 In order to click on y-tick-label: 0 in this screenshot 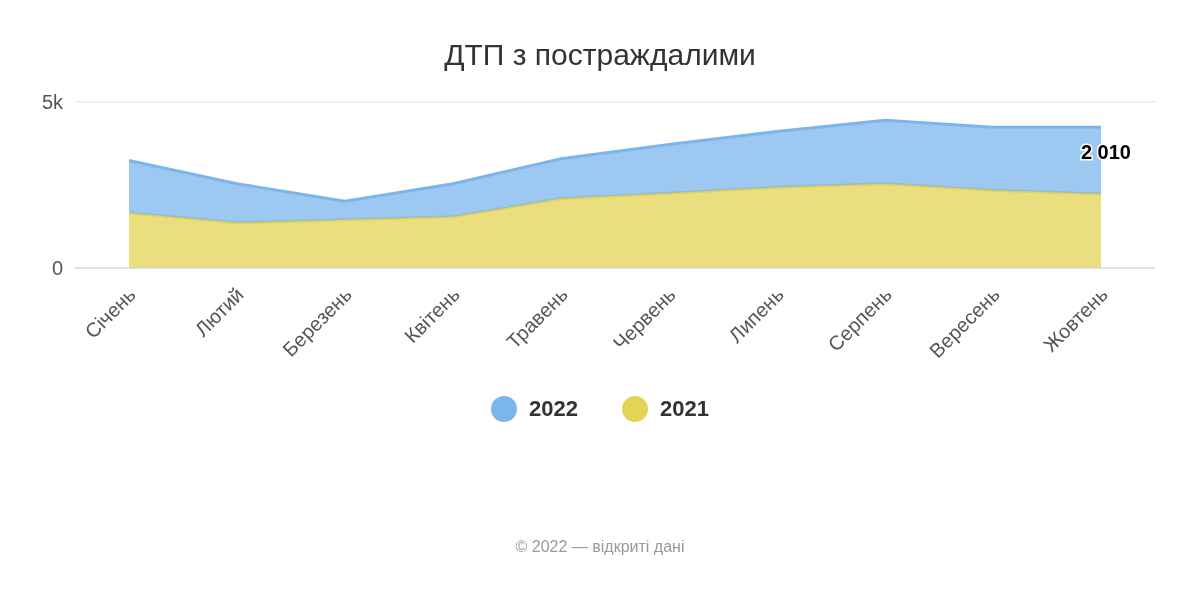, I will do `click(57, 268)`.